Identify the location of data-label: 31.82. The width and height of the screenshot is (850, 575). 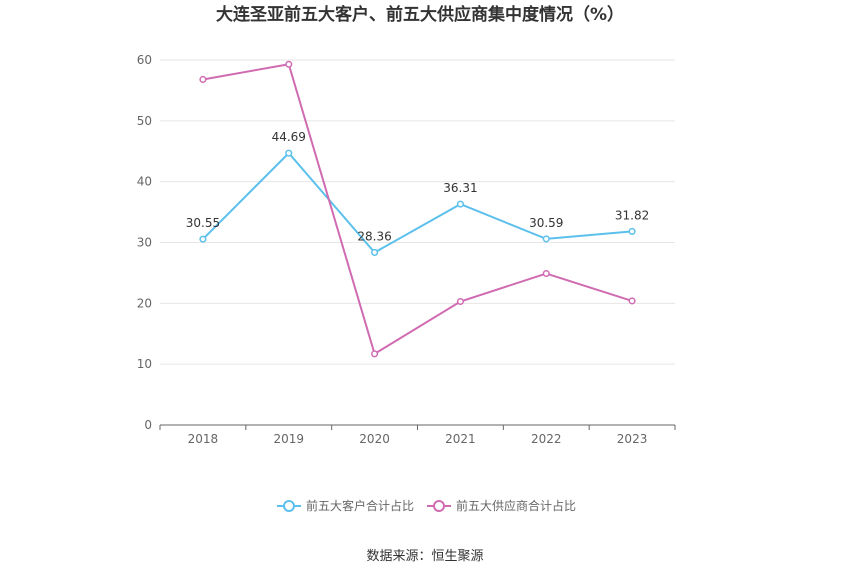
(632, 215).